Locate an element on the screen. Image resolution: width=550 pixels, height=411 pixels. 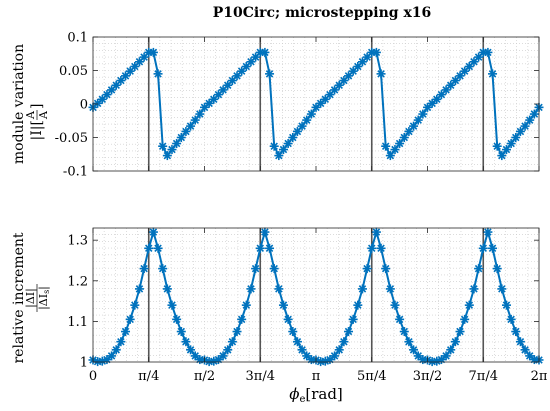
bottom-ylabel-denominator: |ΔIs| is located at coordinates (44, 298).